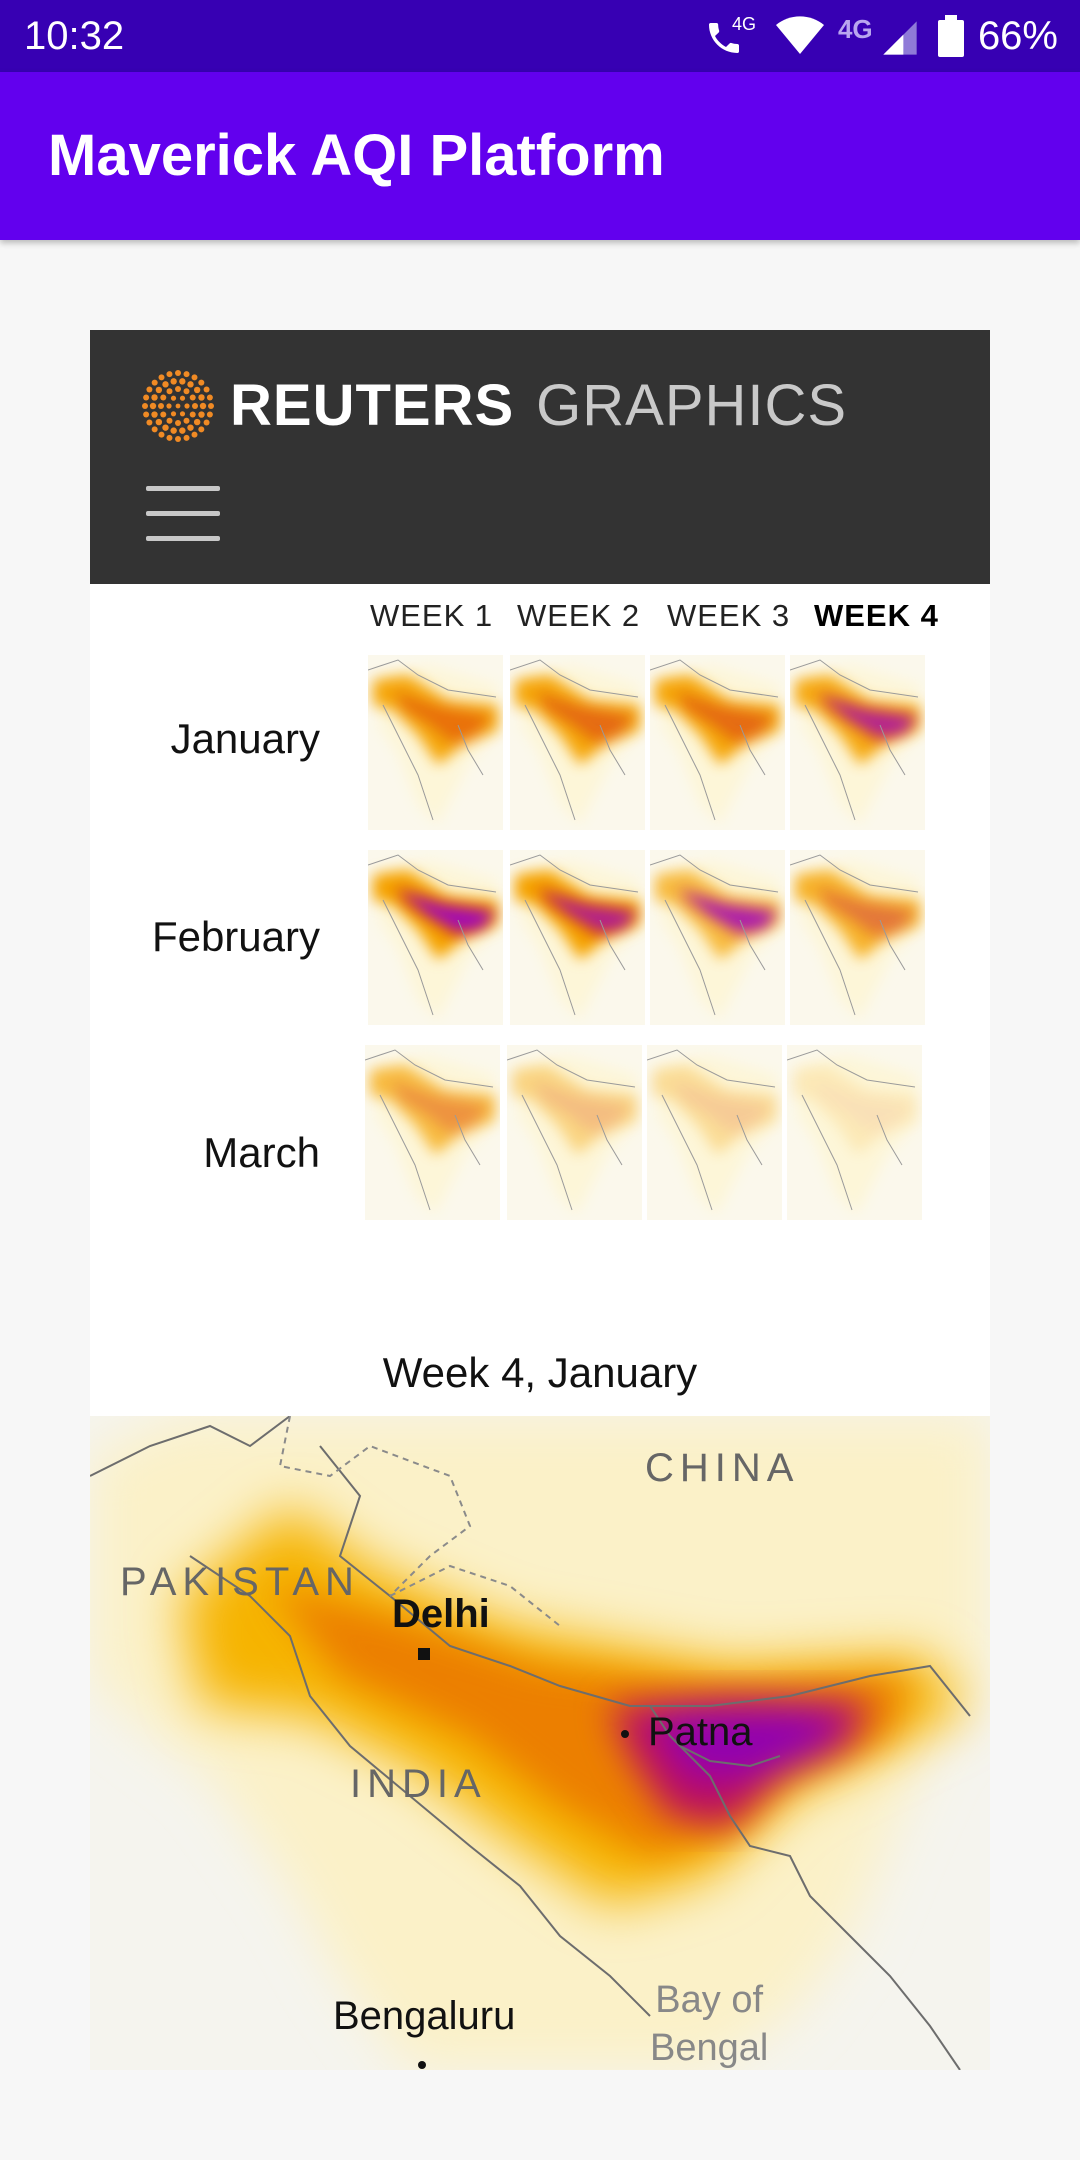 The width and height of the screenshot is (1080, 2160). Describe the element at coordinates (422, 2065) in the screenshot. I see `bengaluru-marker` at that location.